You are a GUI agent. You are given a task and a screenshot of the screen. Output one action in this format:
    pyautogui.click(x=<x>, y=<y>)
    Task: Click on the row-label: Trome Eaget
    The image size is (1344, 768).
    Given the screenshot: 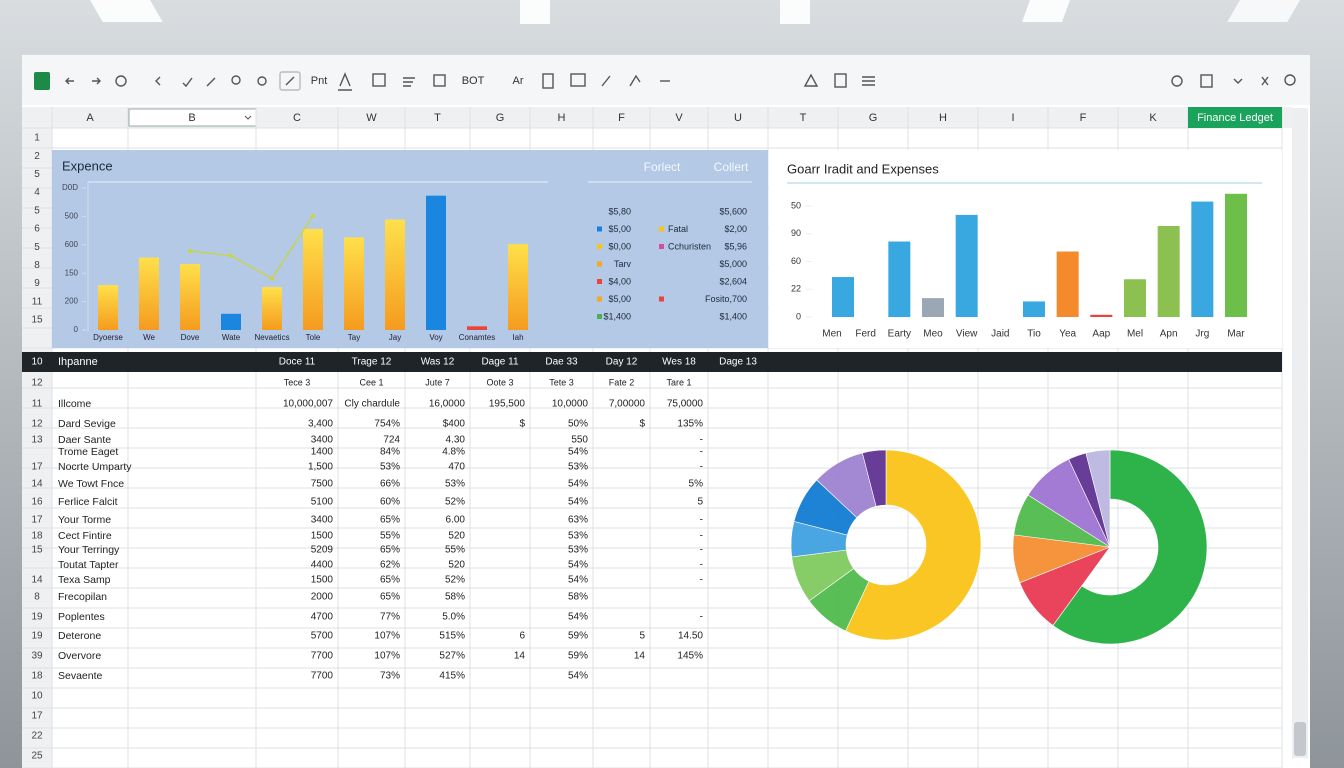 What is the action you would take?
    pyautogui.click(x=88, y=452)
    